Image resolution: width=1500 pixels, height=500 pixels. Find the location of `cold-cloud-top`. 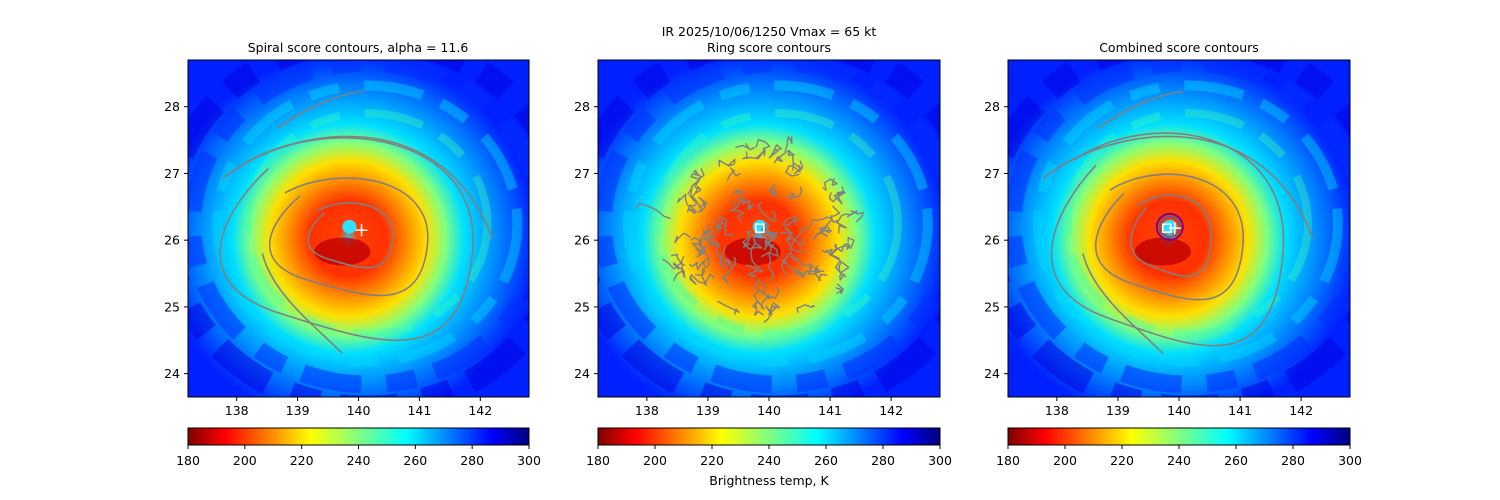

cold-cloud-top is located at coordinates (342, 251).